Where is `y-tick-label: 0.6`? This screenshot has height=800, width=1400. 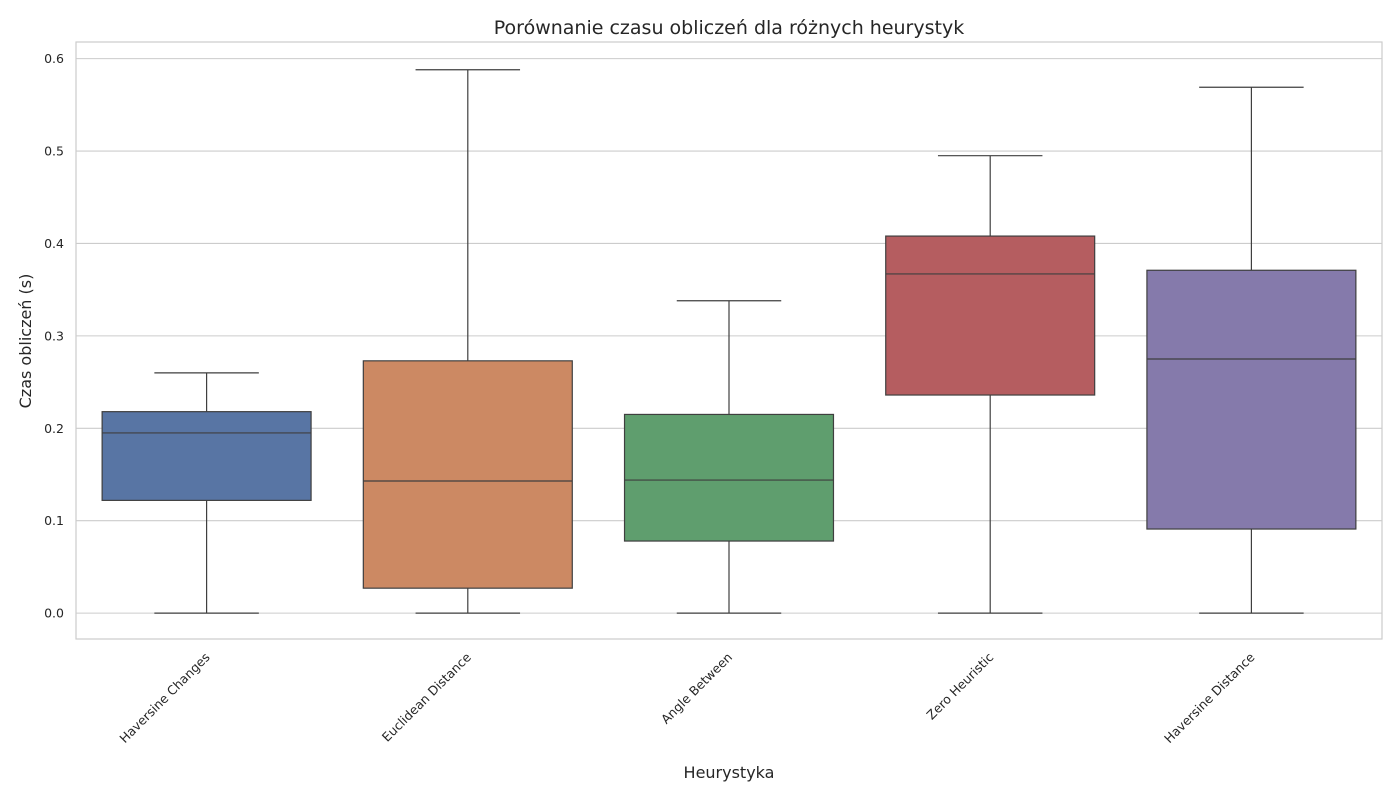 y-tick-label: 0.6 is located at coordinates (54, 58).